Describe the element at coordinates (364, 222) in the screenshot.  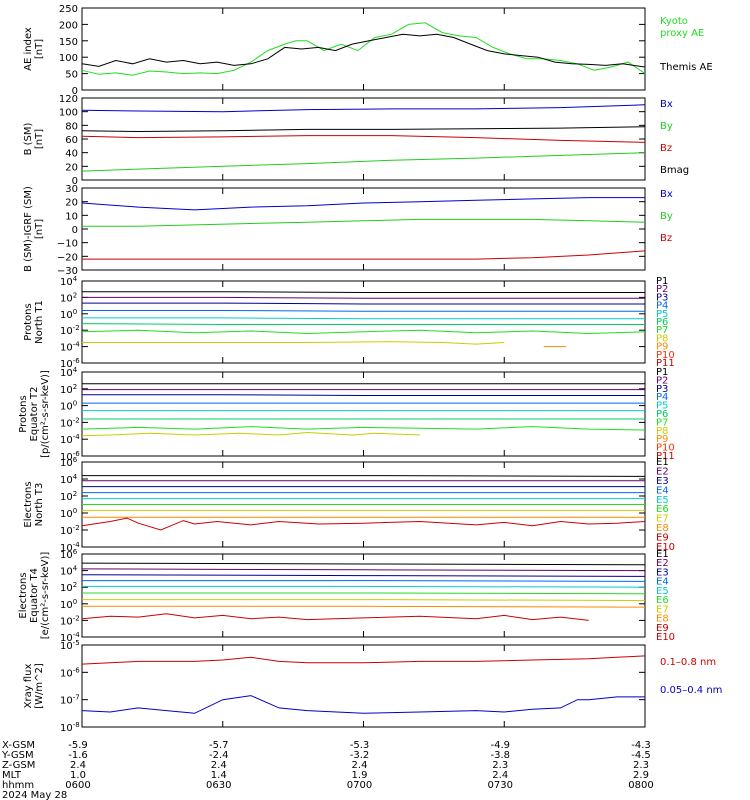
I see `series-line-by` at that location.